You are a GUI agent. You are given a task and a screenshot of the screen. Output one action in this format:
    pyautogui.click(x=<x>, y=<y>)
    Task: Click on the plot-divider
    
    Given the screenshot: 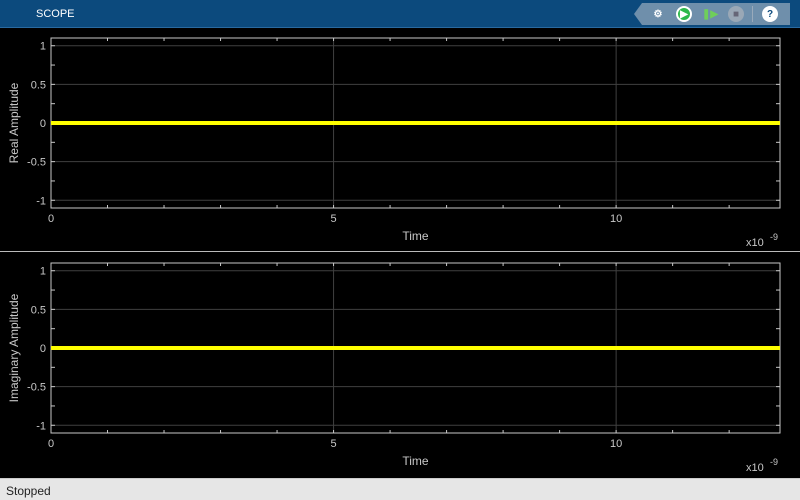 What is the action you would take?
    pyautogui.click(x=400, y=251)
    